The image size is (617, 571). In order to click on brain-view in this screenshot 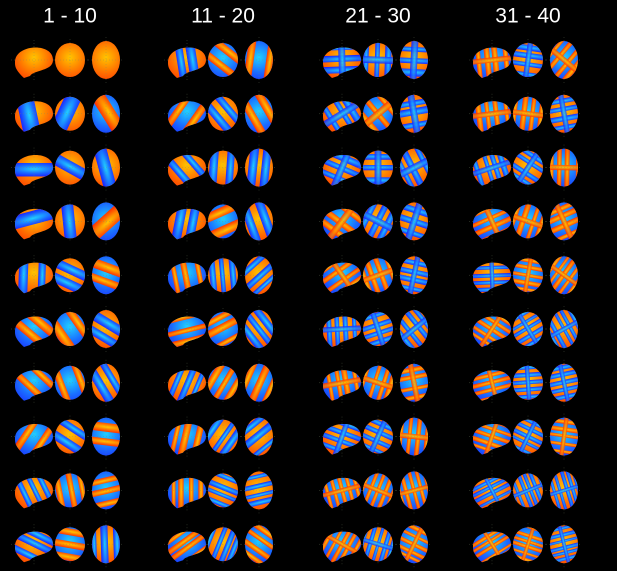, I will do `click(106, 382)`.